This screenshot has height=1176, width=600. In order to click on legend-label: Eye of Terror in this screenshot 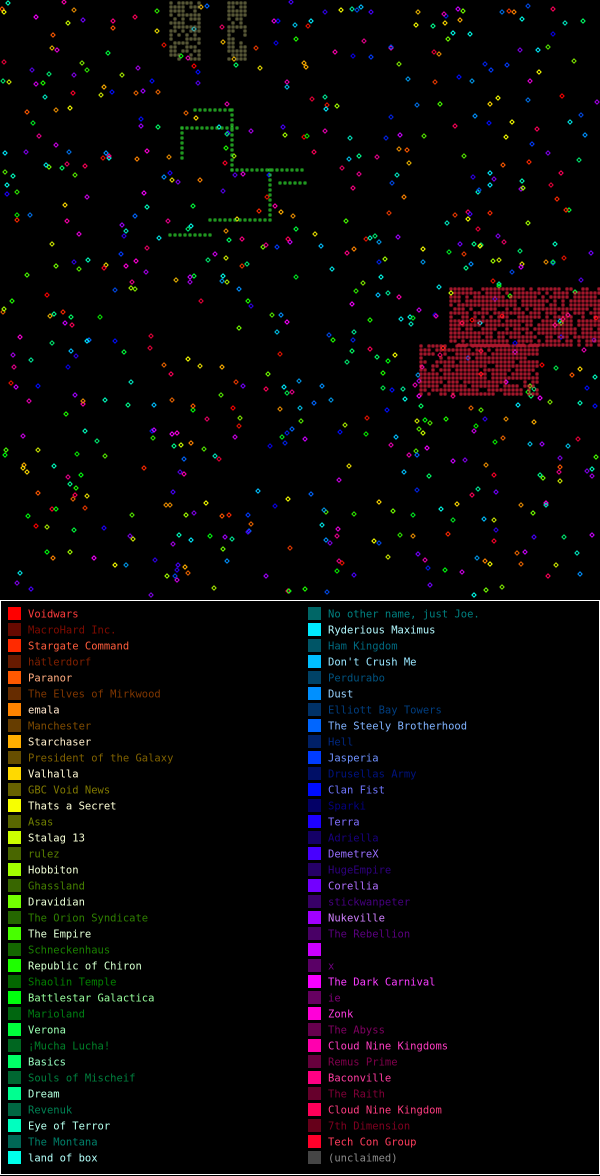, I will do `click(69, 1127)`.